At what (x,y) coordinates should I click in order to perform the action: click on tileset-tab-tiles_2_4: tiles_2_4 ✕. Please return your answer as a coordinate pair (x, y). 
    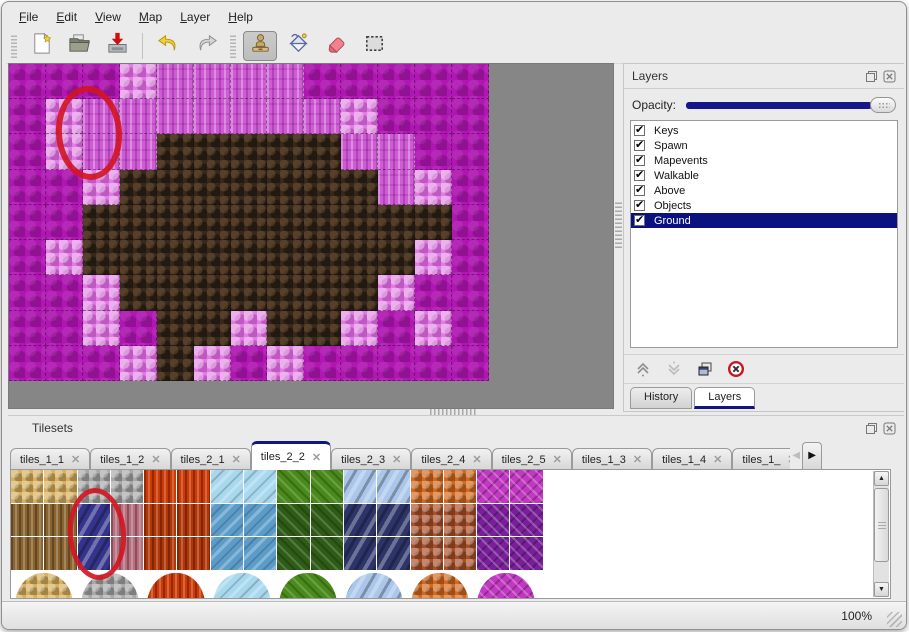
    Looking at the image, I should click on (451, 459).